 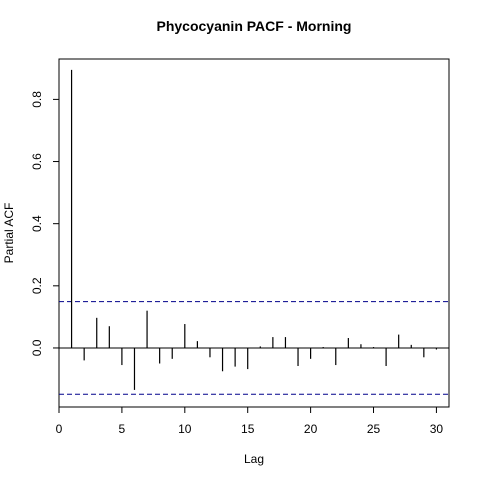 I want to click on x-tick-label: 20, so click(x=311, y=429).